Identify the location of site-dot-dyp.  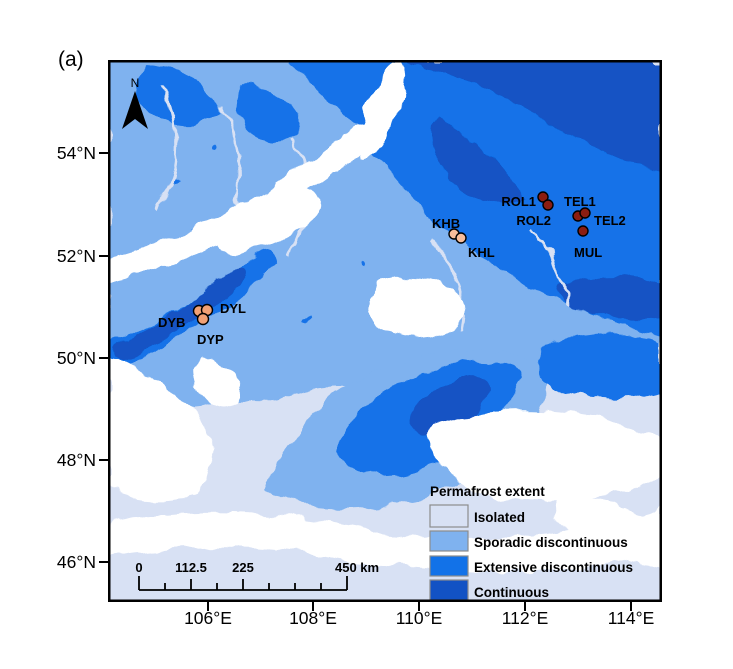
(203, 319).